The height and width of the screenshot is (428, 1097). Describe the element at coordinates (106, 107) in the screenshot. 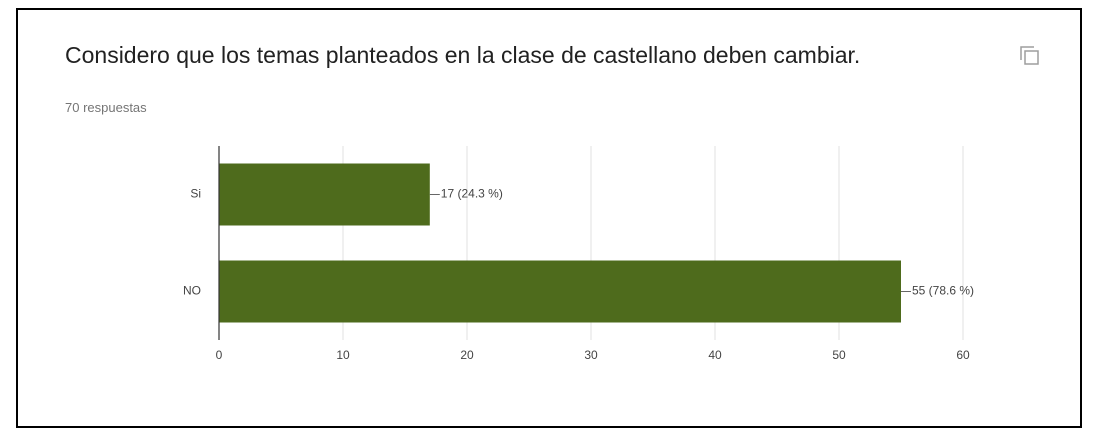

I see `chart-subtitle: 70 respuestas` at that location.